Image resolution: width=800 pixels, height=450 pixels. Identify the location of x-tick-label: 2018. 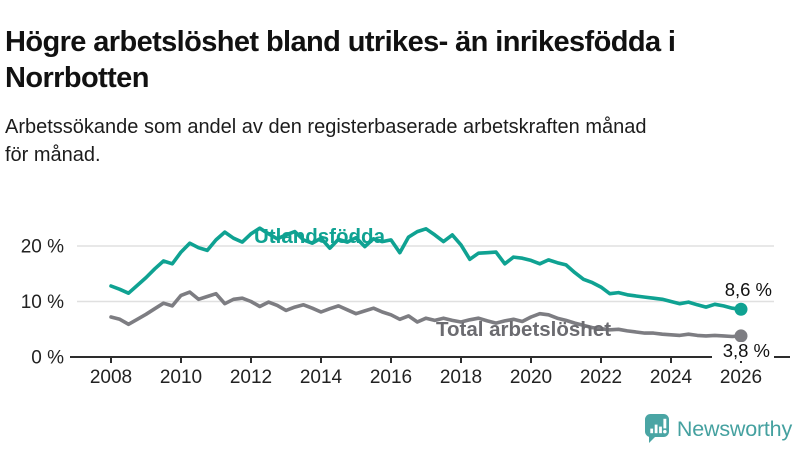
(461, 377).